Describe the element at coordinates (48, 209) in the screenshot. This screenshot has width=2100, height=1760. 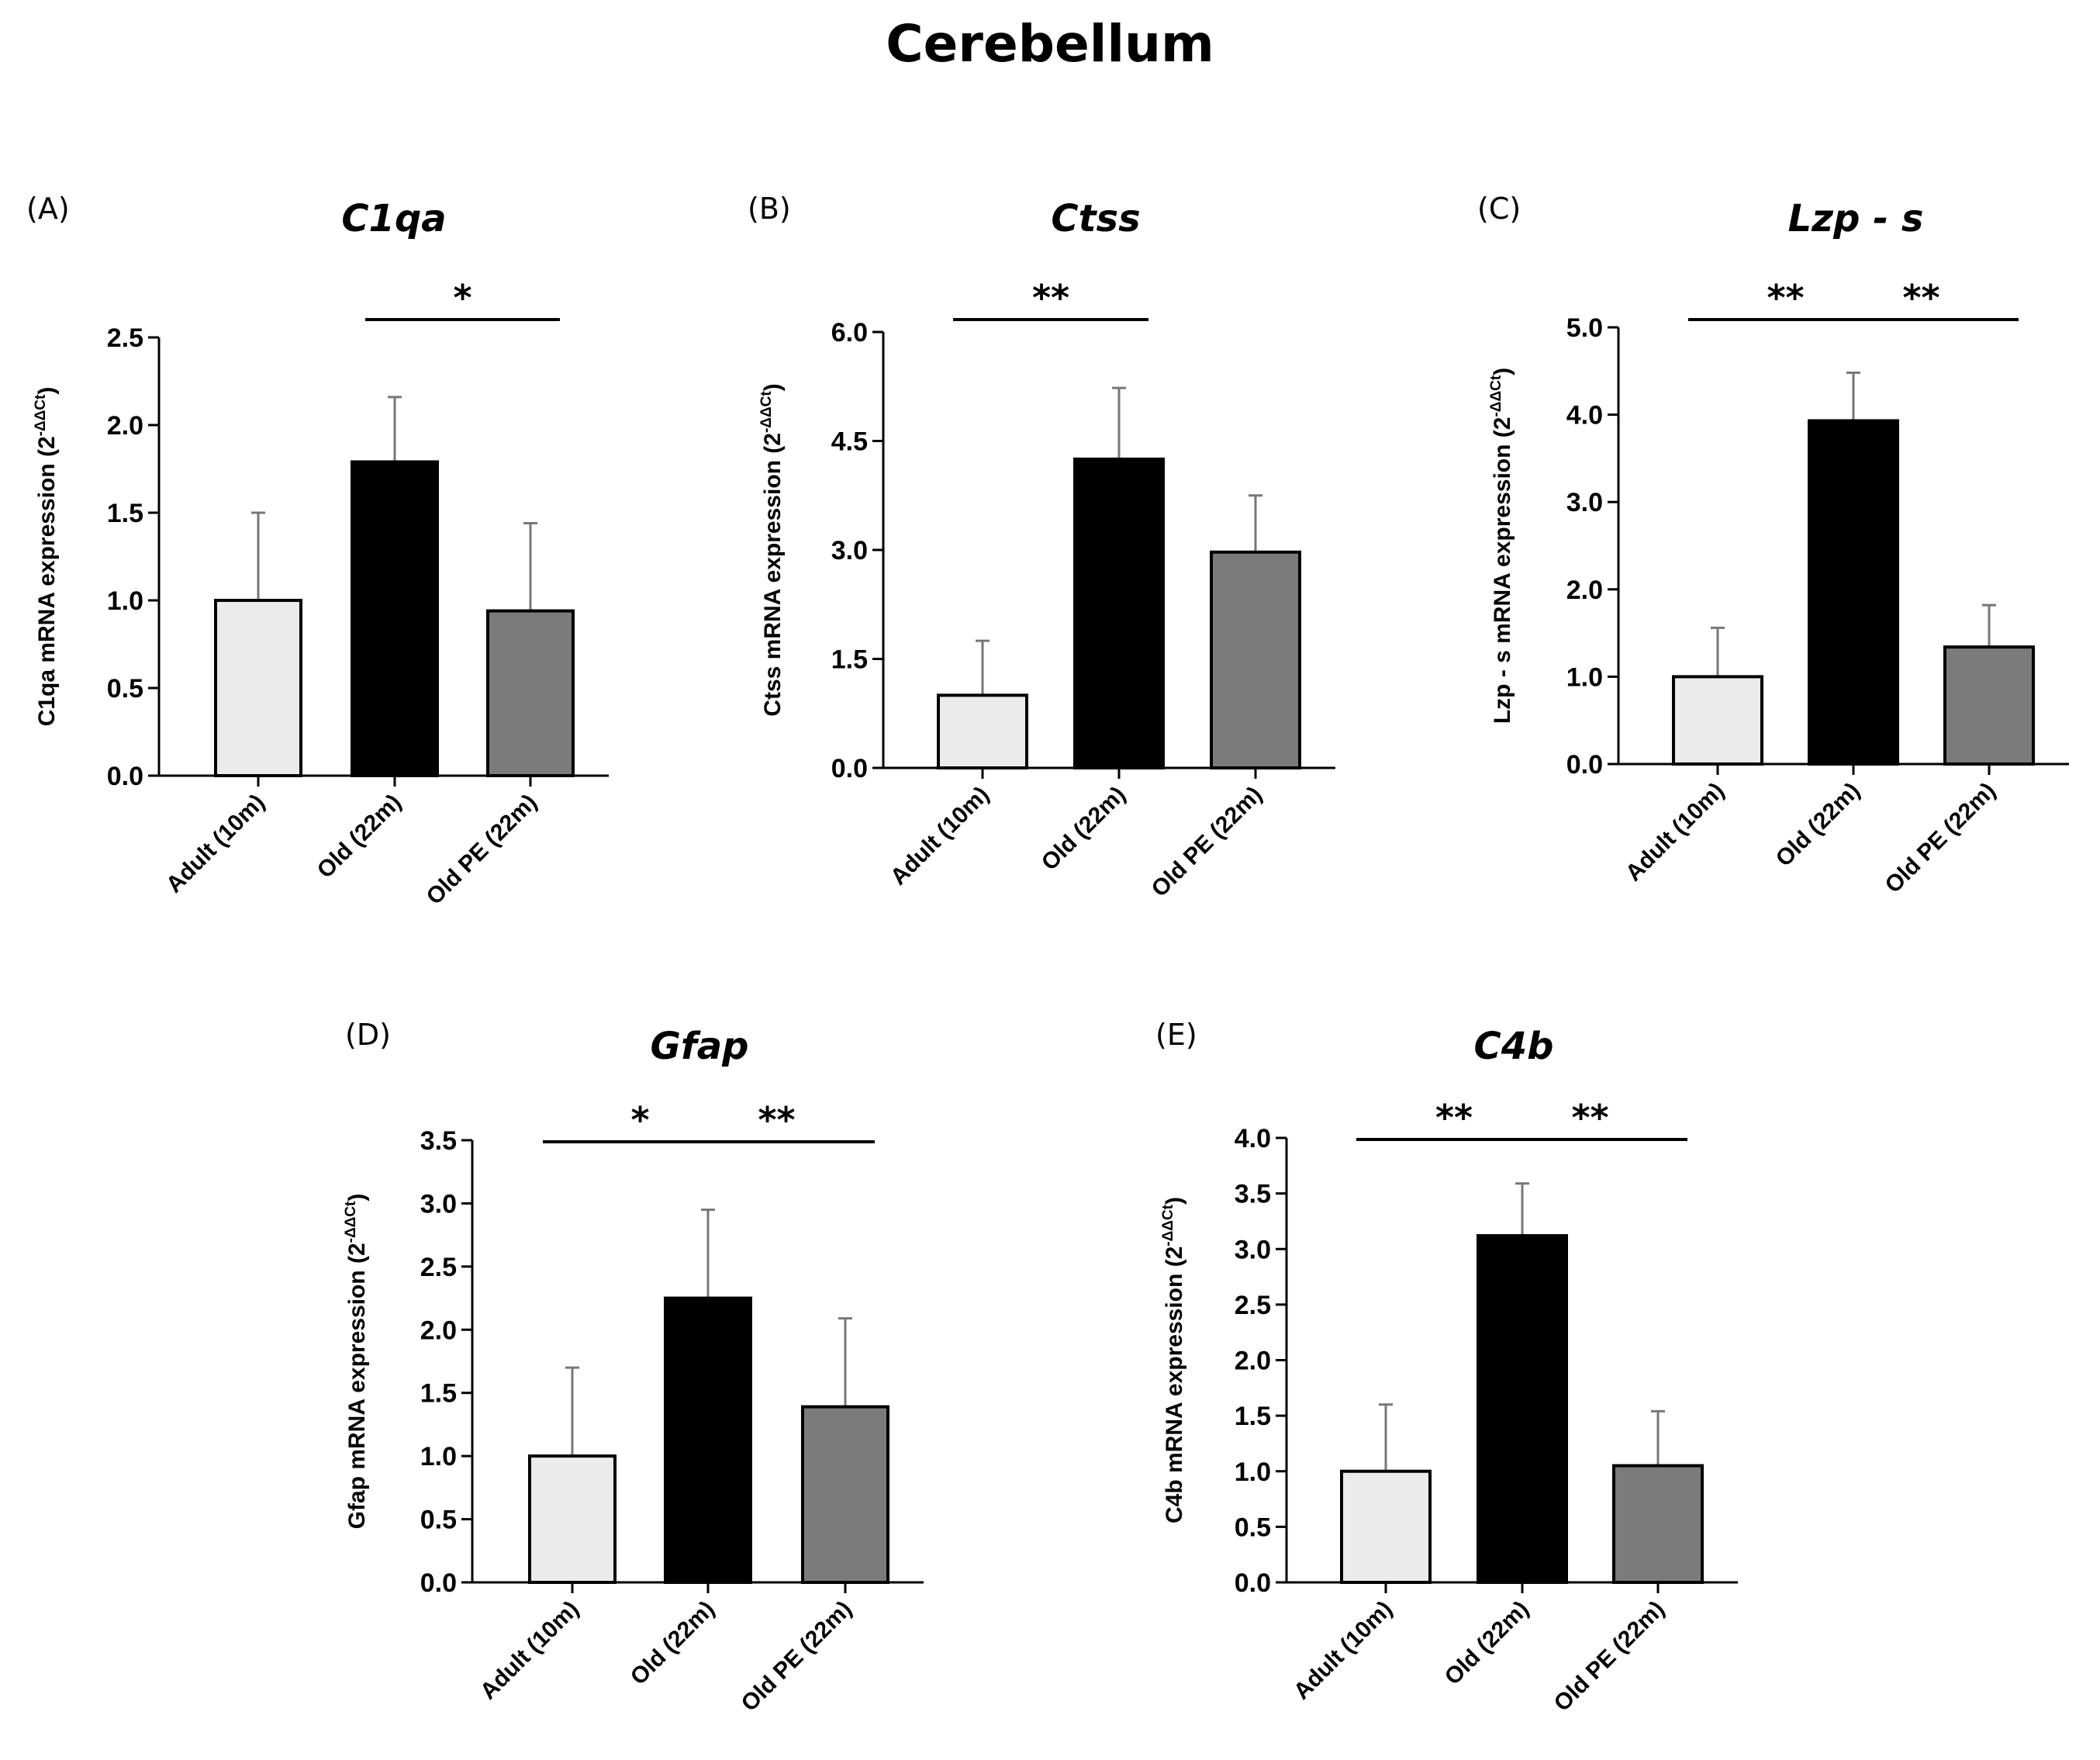
I see `panel-letter: (A)` at that location.